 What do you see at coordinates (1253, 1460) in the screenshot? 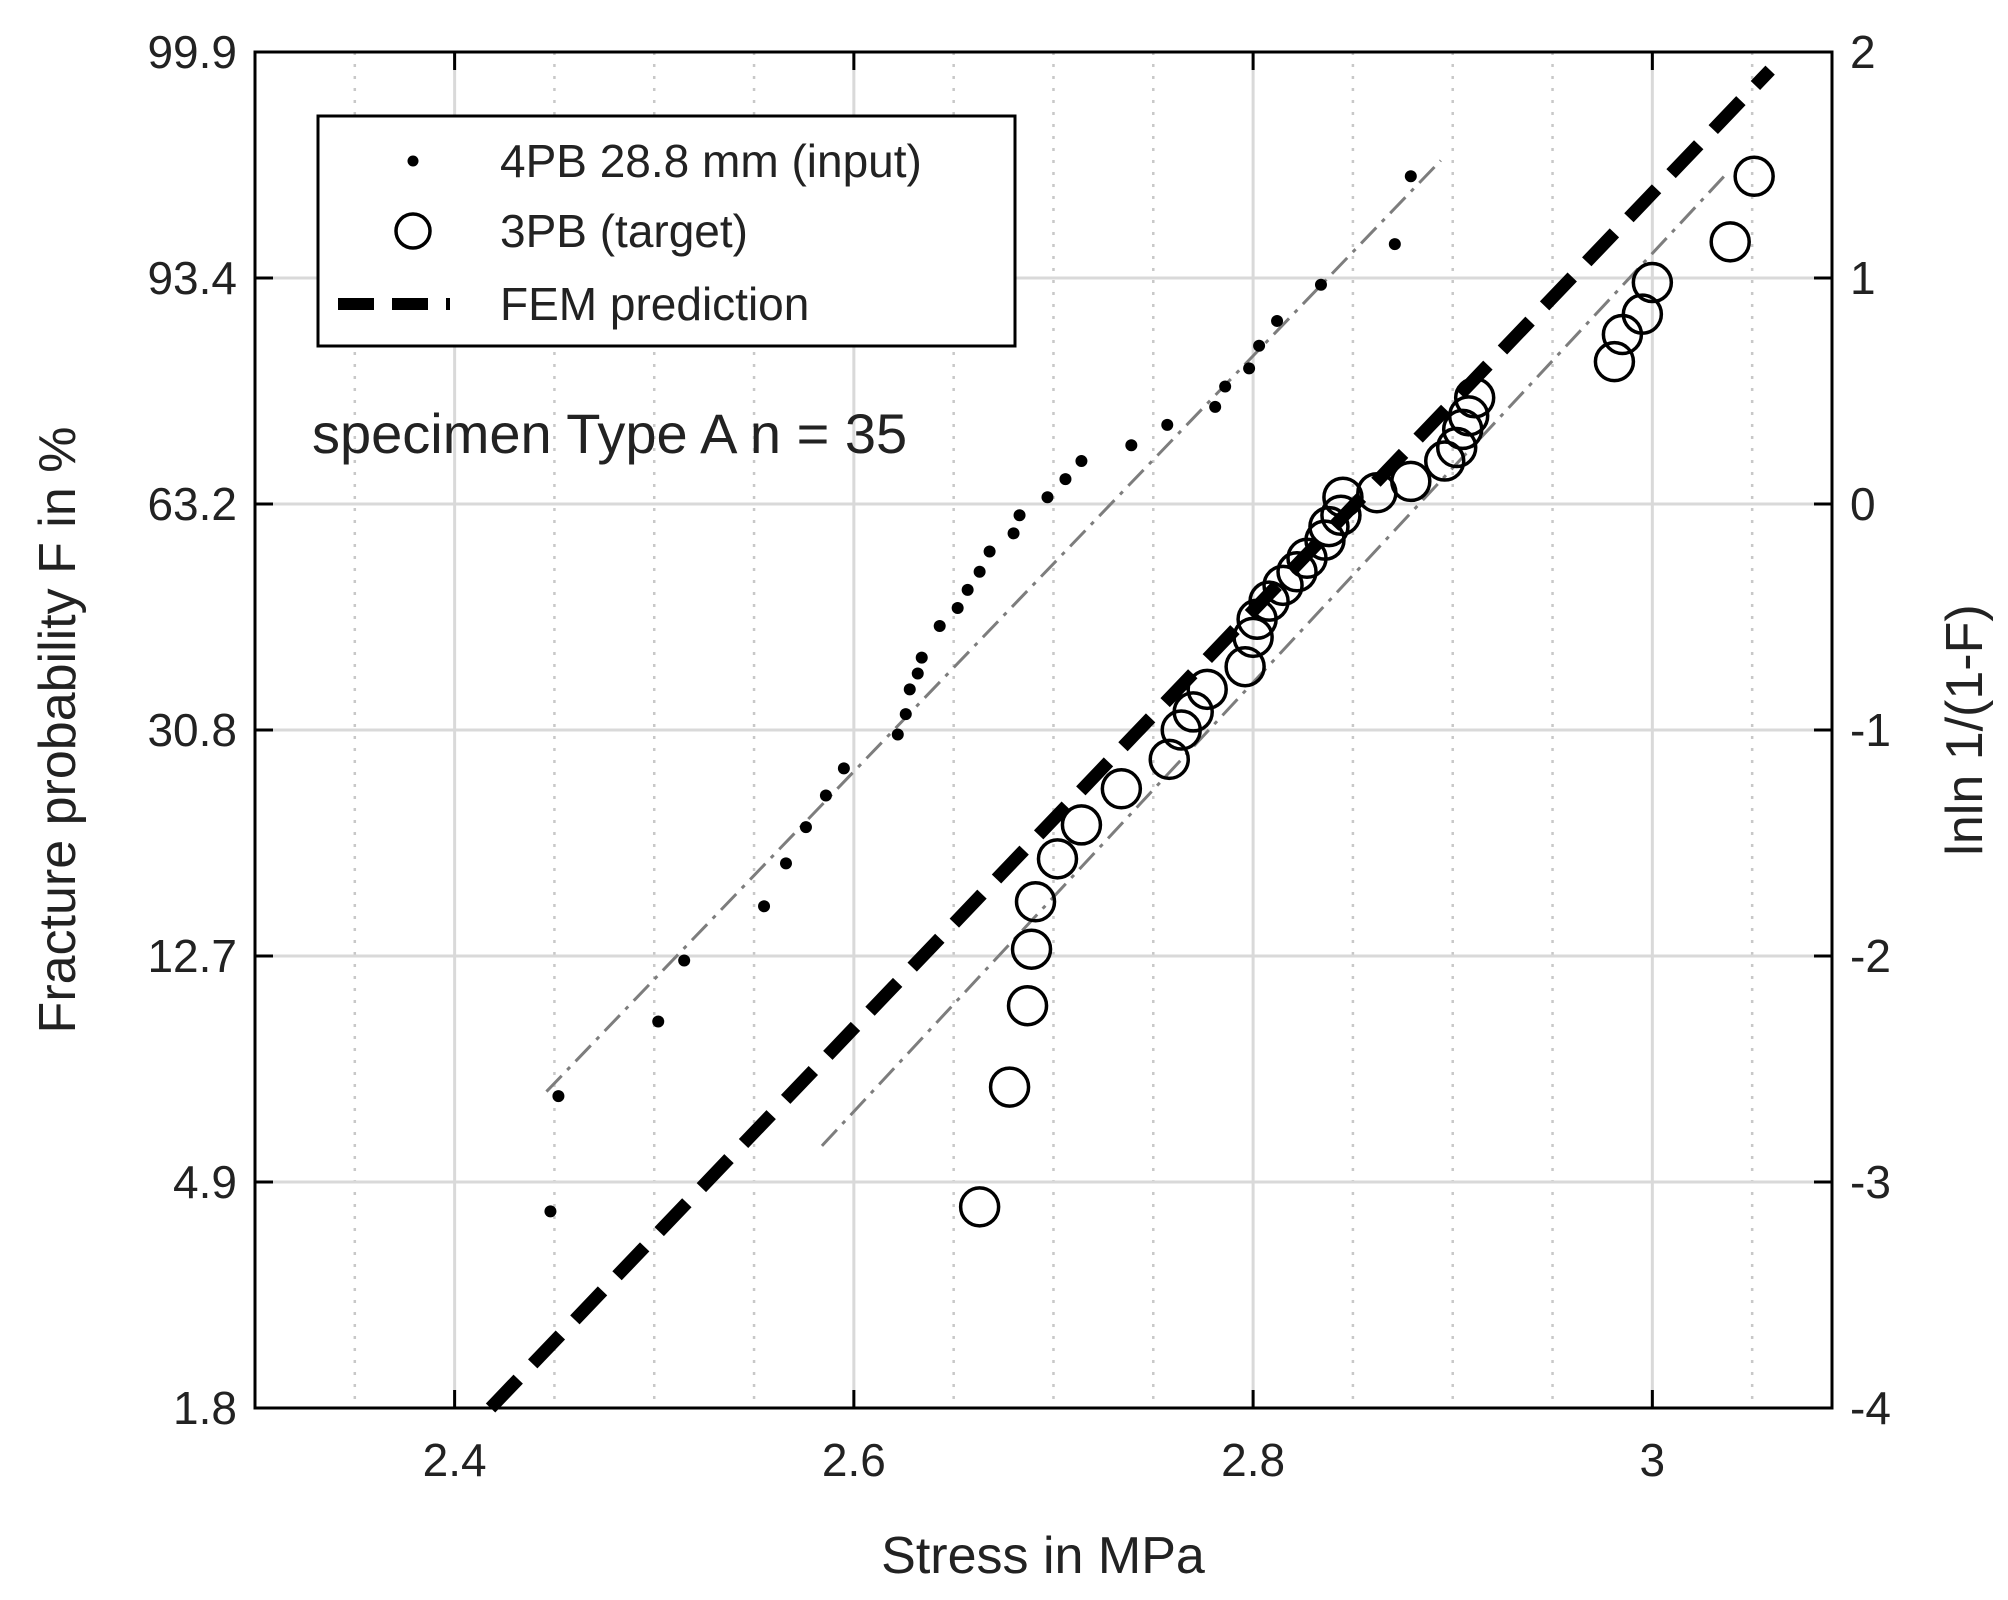
I see `x-tick-label: 2.8` at bounding box center [1253, 1460].